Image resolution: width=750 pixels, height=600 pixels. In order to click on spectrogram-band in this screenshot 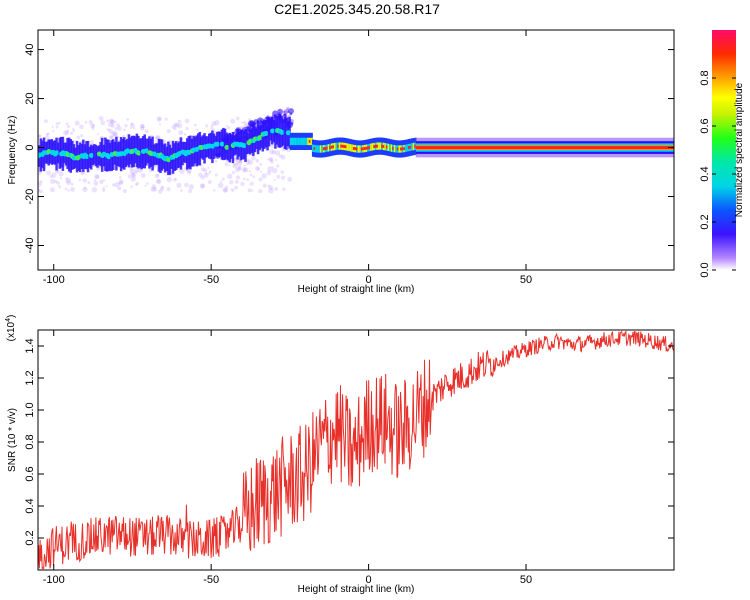, I will do `click(96, 155)`.